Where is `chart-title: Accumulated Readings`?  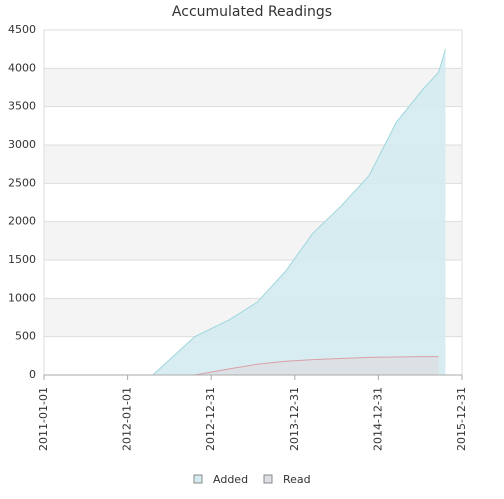
chart-title: Accumulated Readings is located at coordinates (252, 12).